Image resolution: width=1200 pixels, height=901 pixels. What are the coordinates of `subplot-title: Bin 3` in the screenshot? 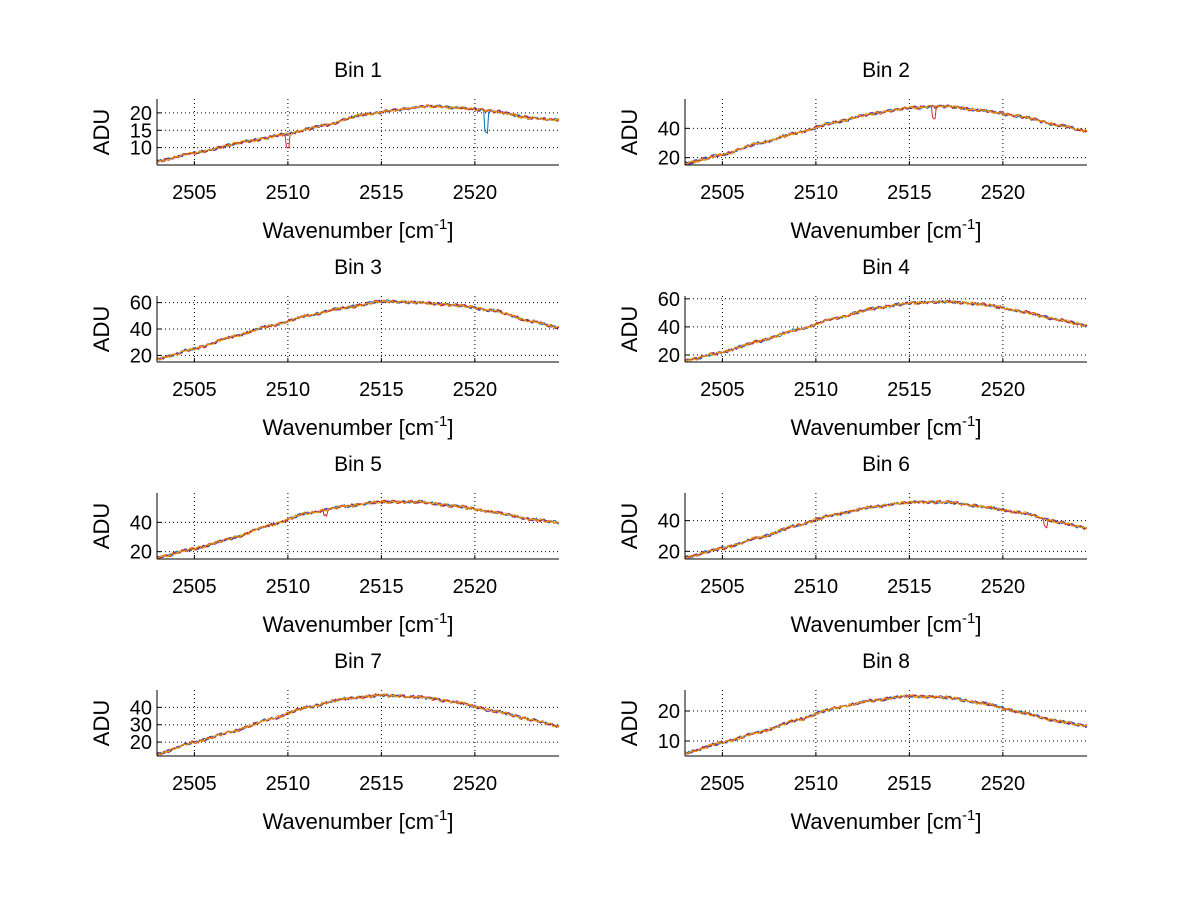 It's located at (358, 267).